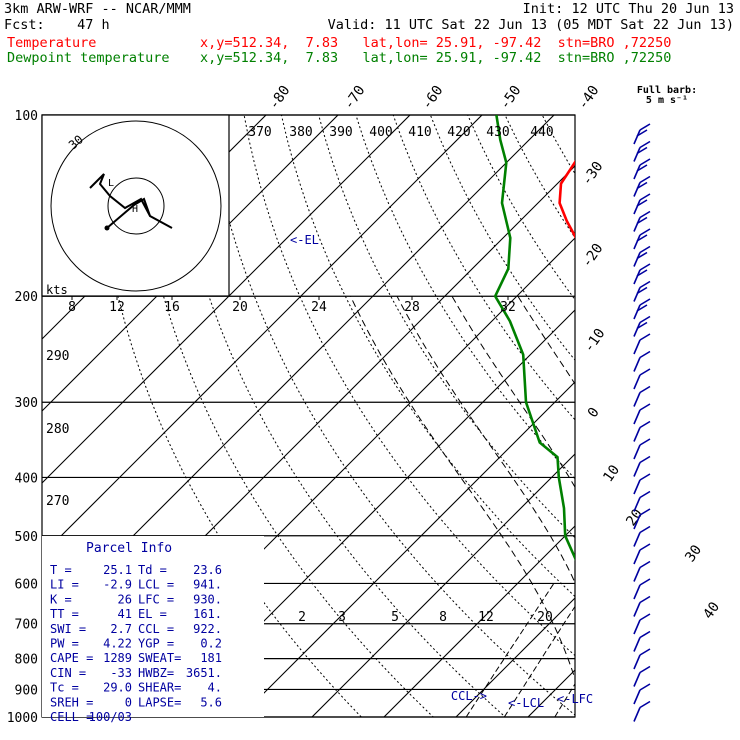 Image resolution: width=740 pixels, height=740 pixels. I want to click on legend-dewpoint-label: Dewpoint temperature, so click(88, 58).